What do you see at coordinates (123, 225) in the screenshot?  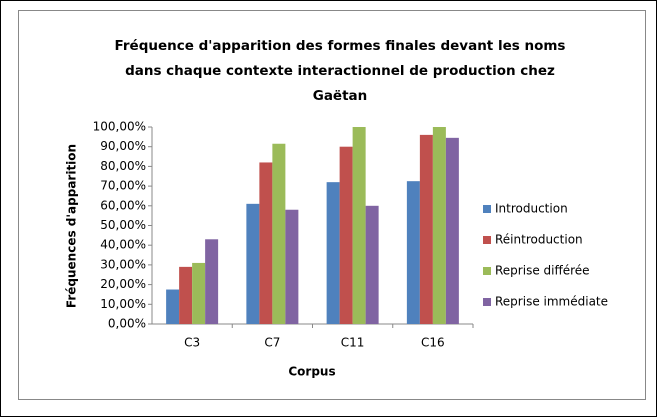 I see `y-tick-label: 50,00%` at bounding box center [123, 225].